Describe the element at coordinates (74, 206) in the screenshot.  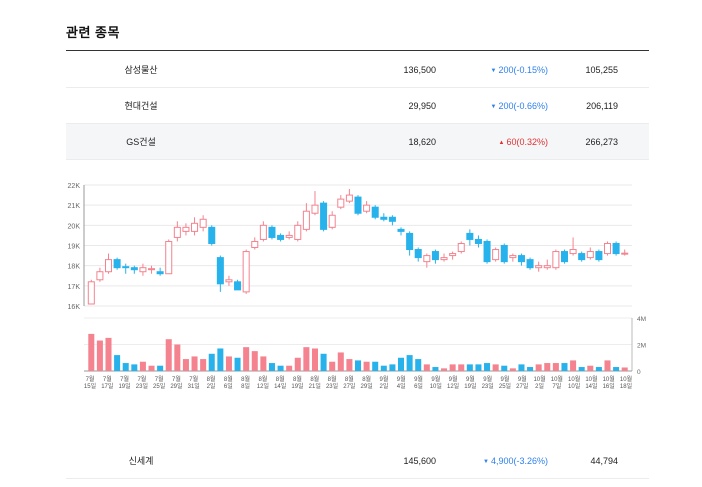
I see `price-tick-label: 21K` at that location.